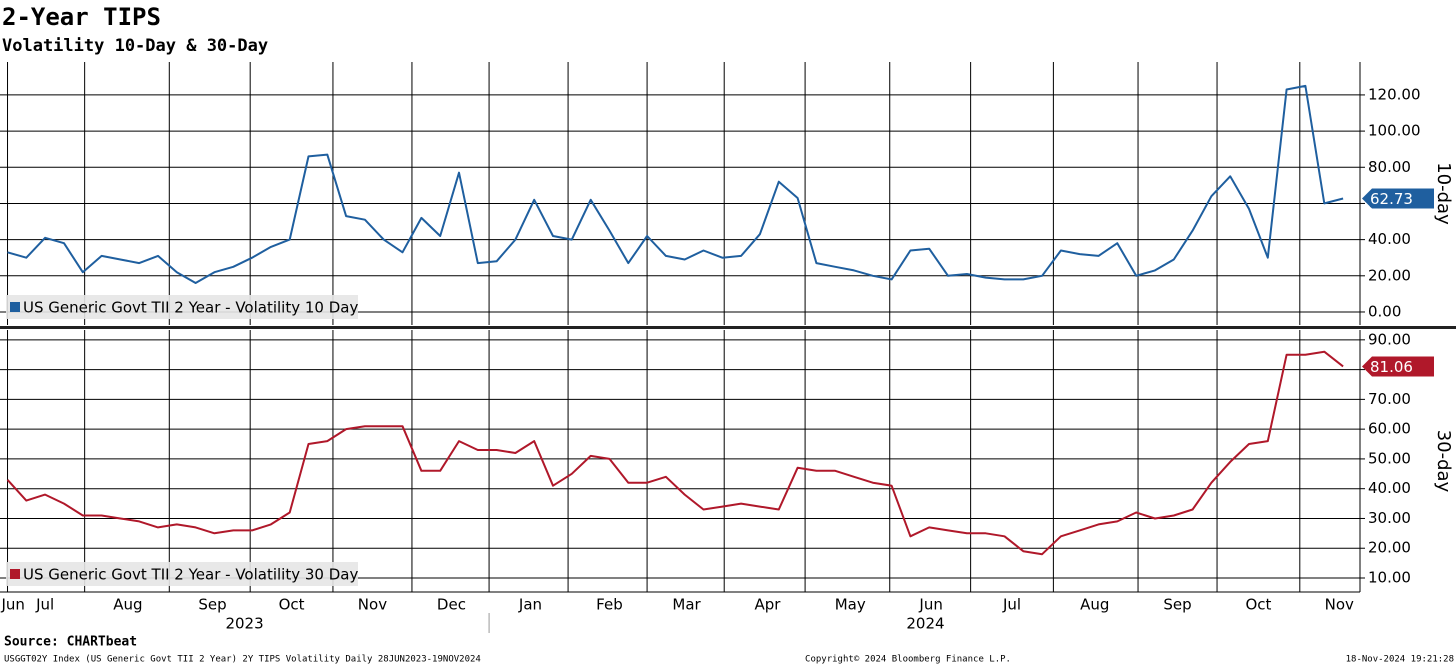 Image resolution: width=1456 pixels, height=666 pixels. What do you see at coordinates (728, 327) in the screenshot?
I see `panel-separator` at bounding box center [728, 327].